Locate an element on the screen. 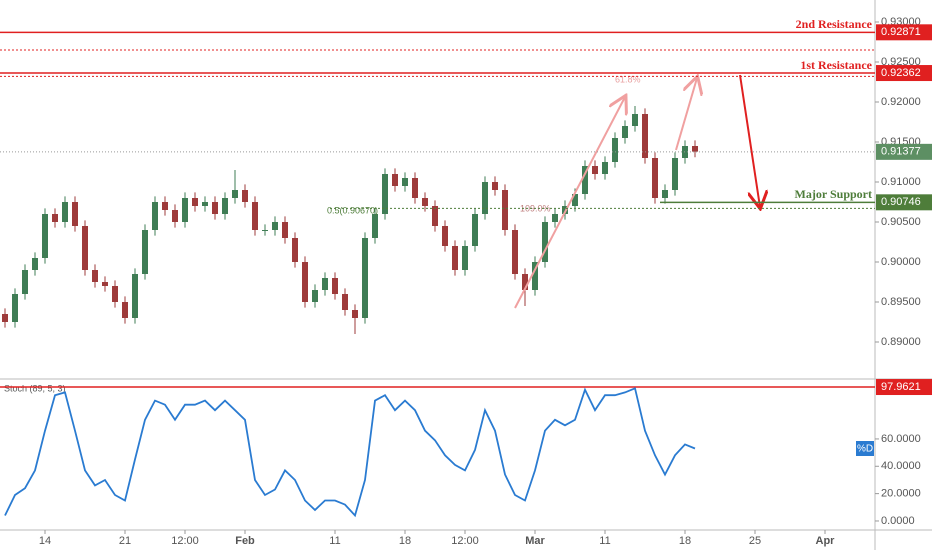  x-tick-label: Apr is located at coordinates (826, 541).